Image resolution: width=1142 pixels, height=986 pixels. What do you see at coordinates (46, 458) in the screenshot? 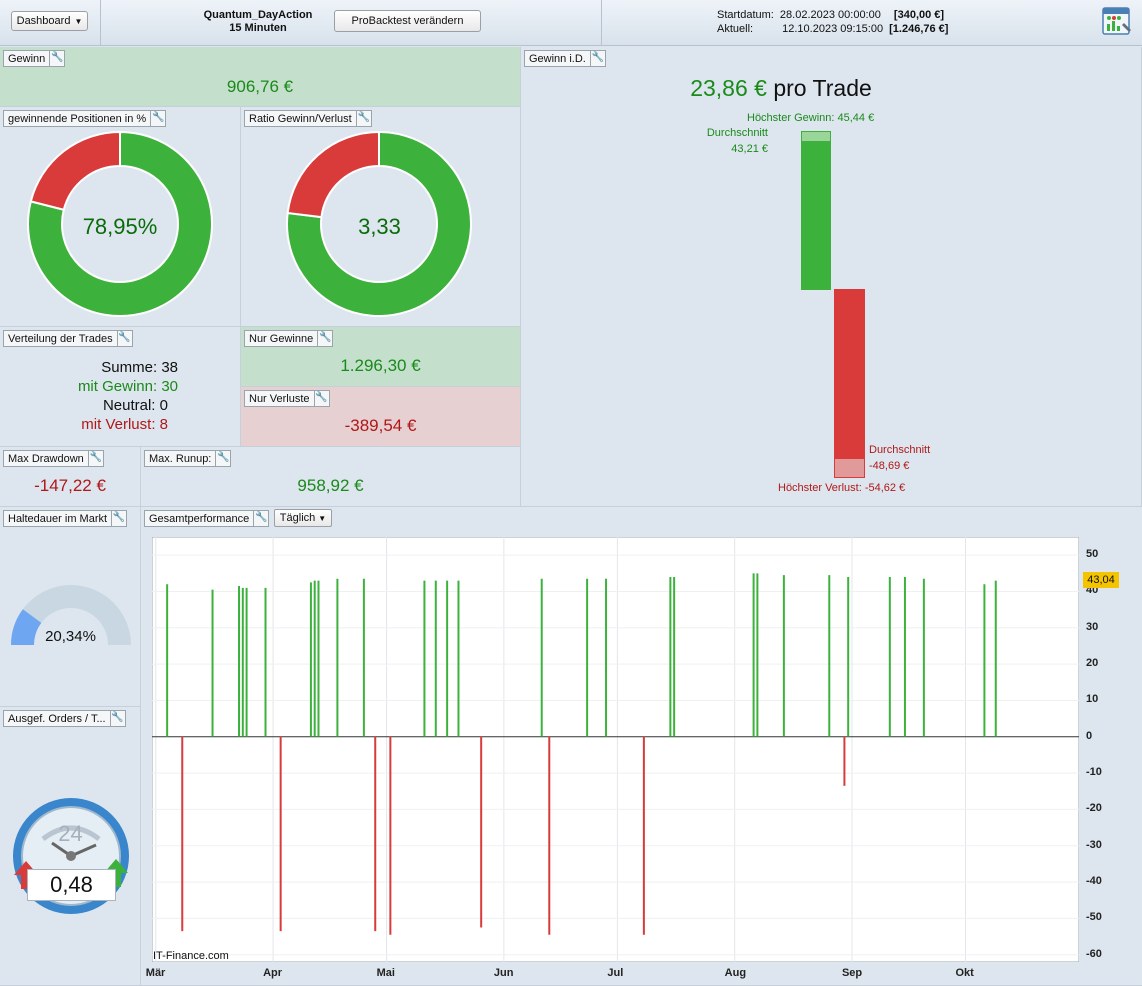
I see `max-drawdown-label: Max Drawdown` at bounding box center [46, 458].